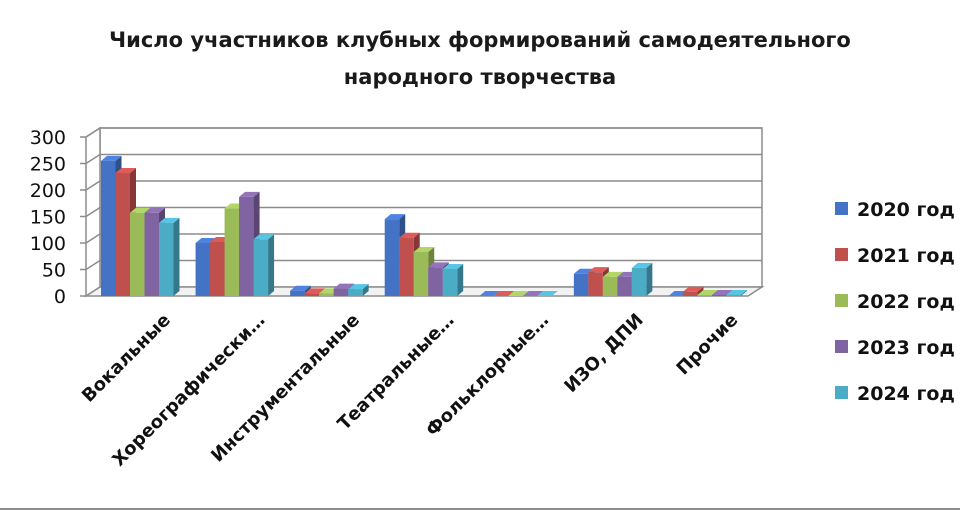 Image resolution: width=960 pixels, height=510 pixels. I want to click on legend: 2020 год 2021 год 2022 год 2023 год 2024 год, so click(895, 302).